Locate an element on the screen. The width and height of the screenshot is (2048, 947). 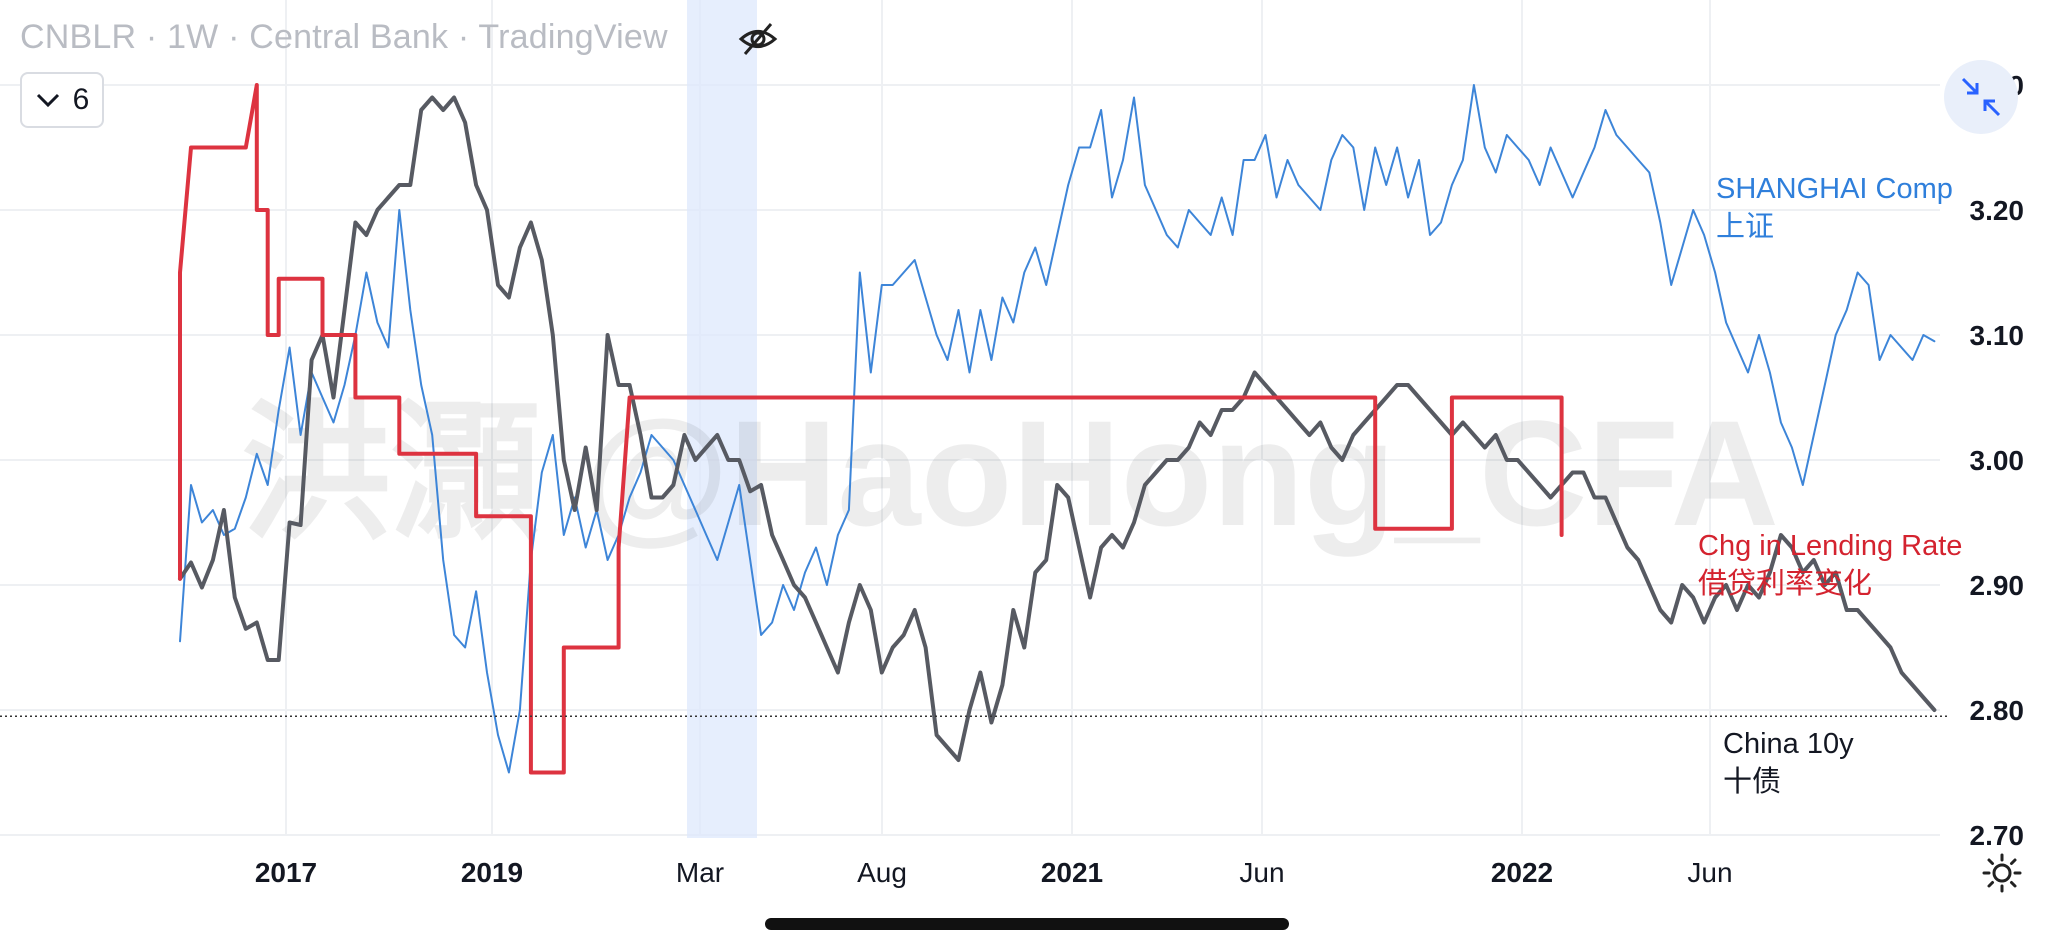
x-tick-label: Aug is located at coordinates (882, 872).